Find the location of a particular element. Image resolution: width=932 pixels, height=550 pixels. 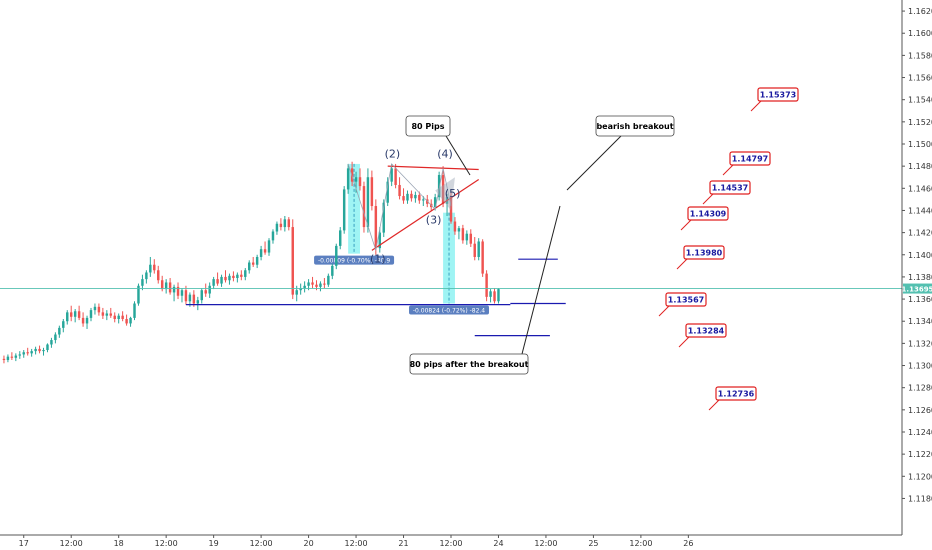

price-tick-label: 1.15800 is located at coordinates (920, 55).